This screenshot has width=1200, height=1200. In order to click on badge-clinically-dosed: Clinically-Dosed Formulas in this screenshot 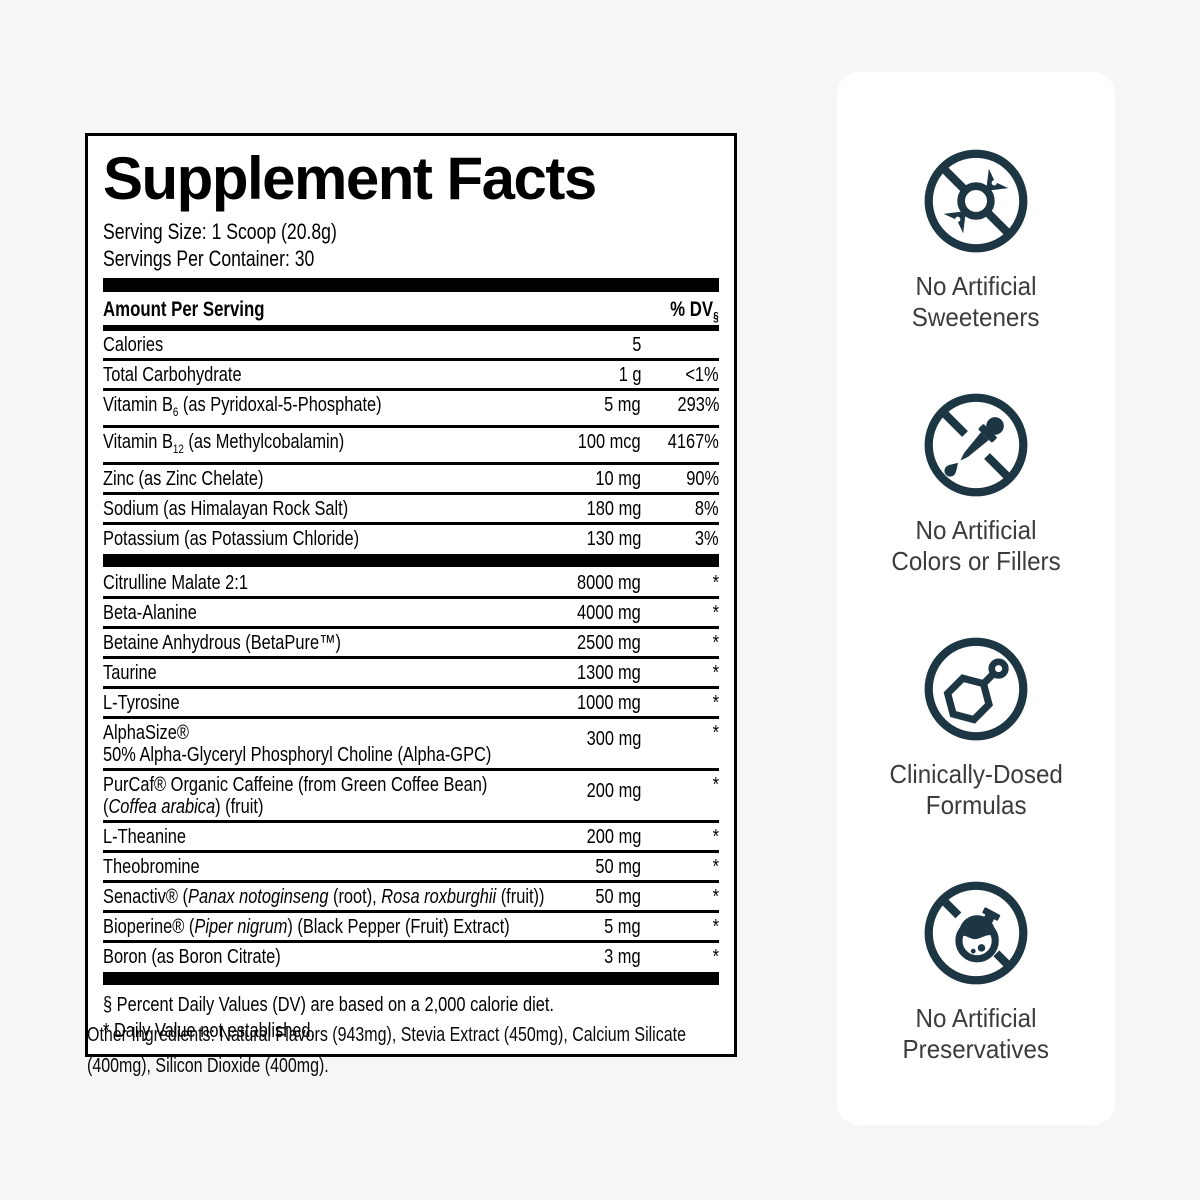, I will do `click(976, 727)`.